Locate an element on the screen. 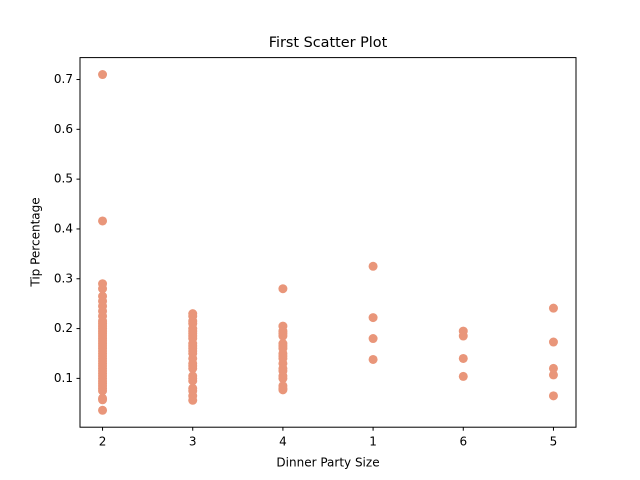  x-tick-label: 2 is located at coordinates (103, 442).